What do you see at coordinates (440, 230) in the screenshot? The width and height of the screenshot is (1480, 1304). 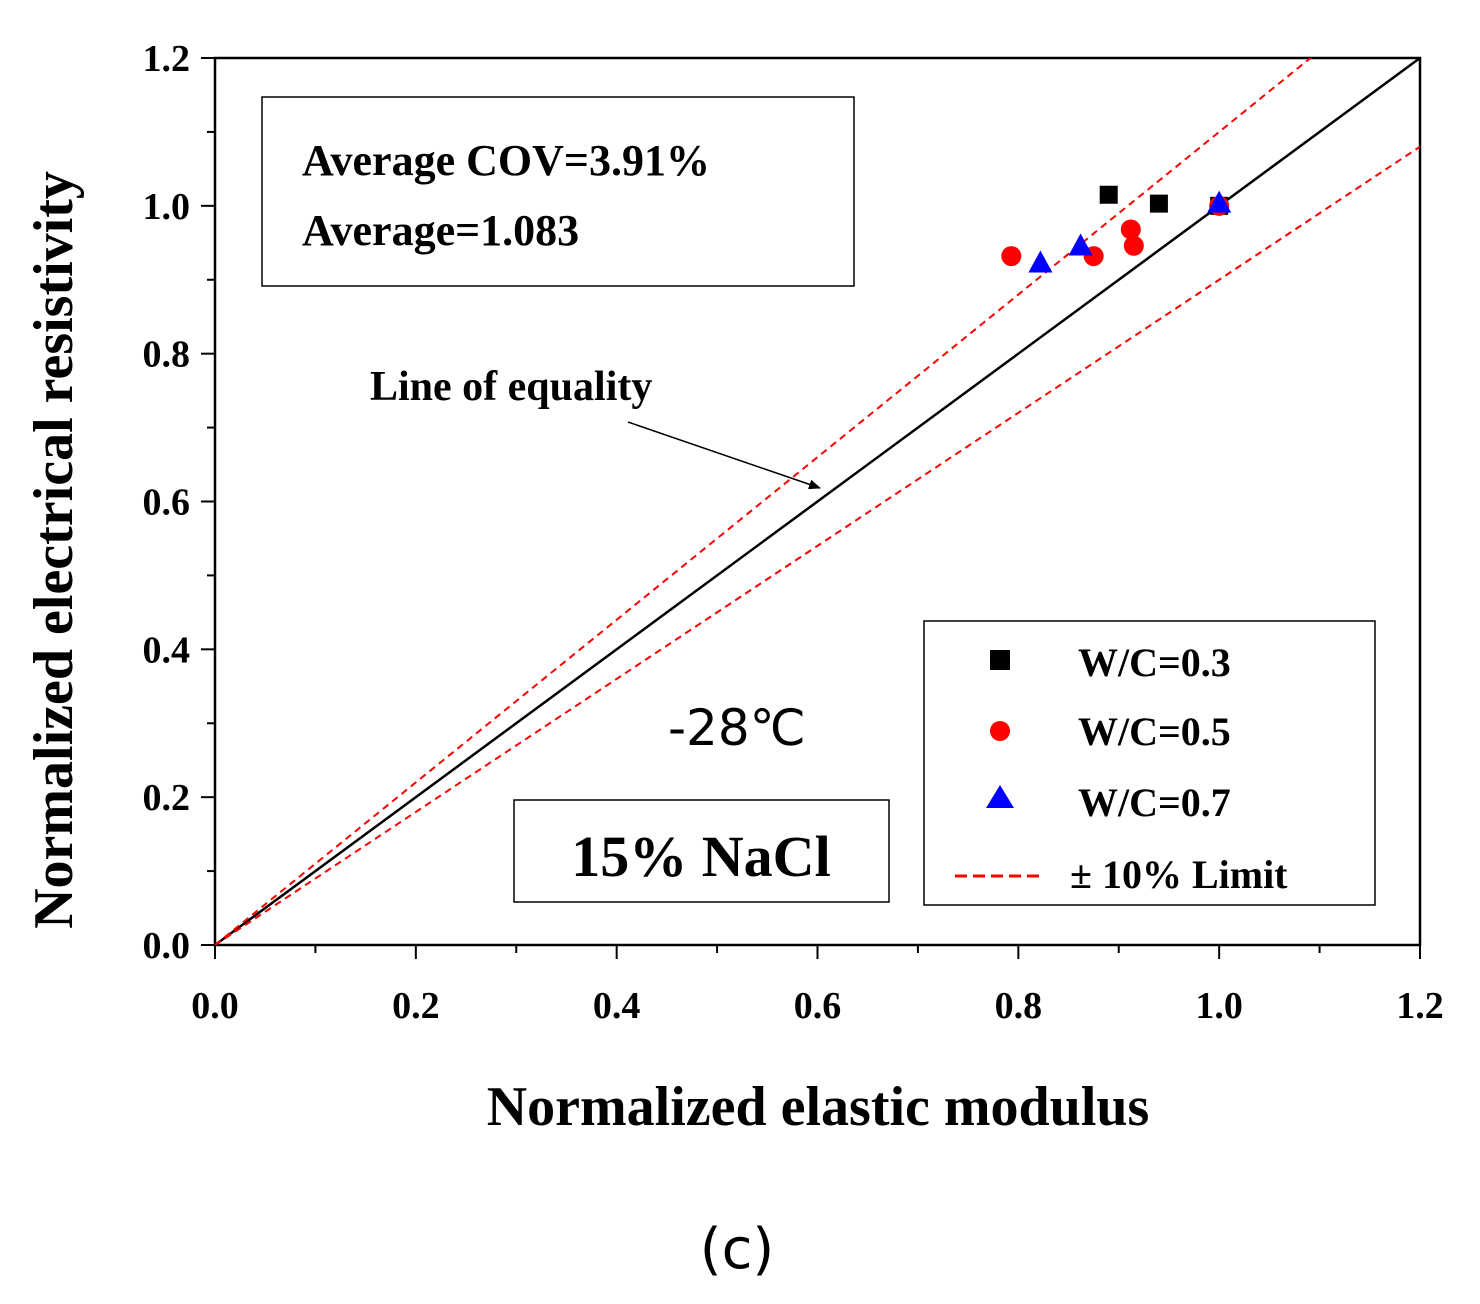 I see `stats-average: Average=1.083` at bounding box center [440, 230].